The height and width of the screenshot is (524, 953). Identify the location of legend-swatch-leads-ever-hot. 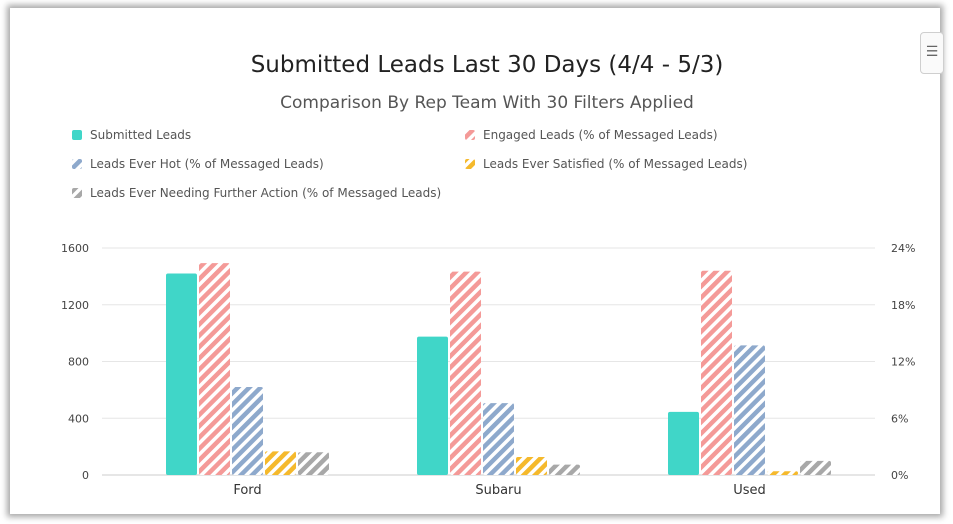
(77, 164).